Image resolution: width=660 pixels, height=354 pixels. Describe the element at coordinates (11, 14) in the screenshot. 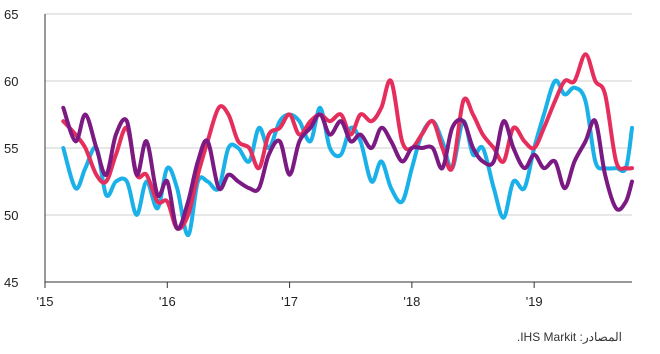

I see `y-tick-label: 65` at that location.